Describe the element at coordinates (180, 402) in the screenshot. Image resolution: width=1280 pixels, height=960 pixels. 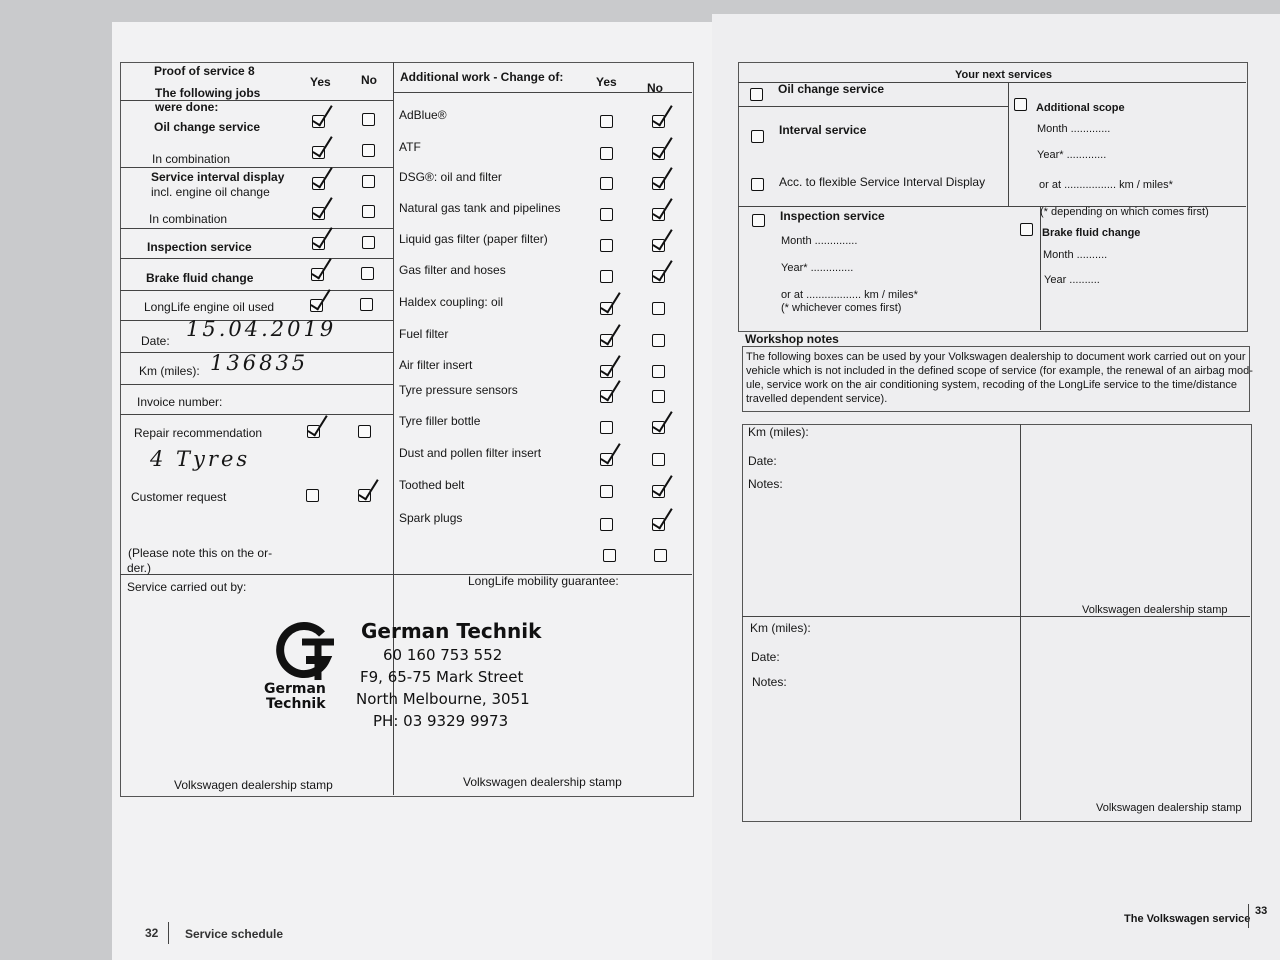
I see `invoice-label: Invoice number:` at that location.